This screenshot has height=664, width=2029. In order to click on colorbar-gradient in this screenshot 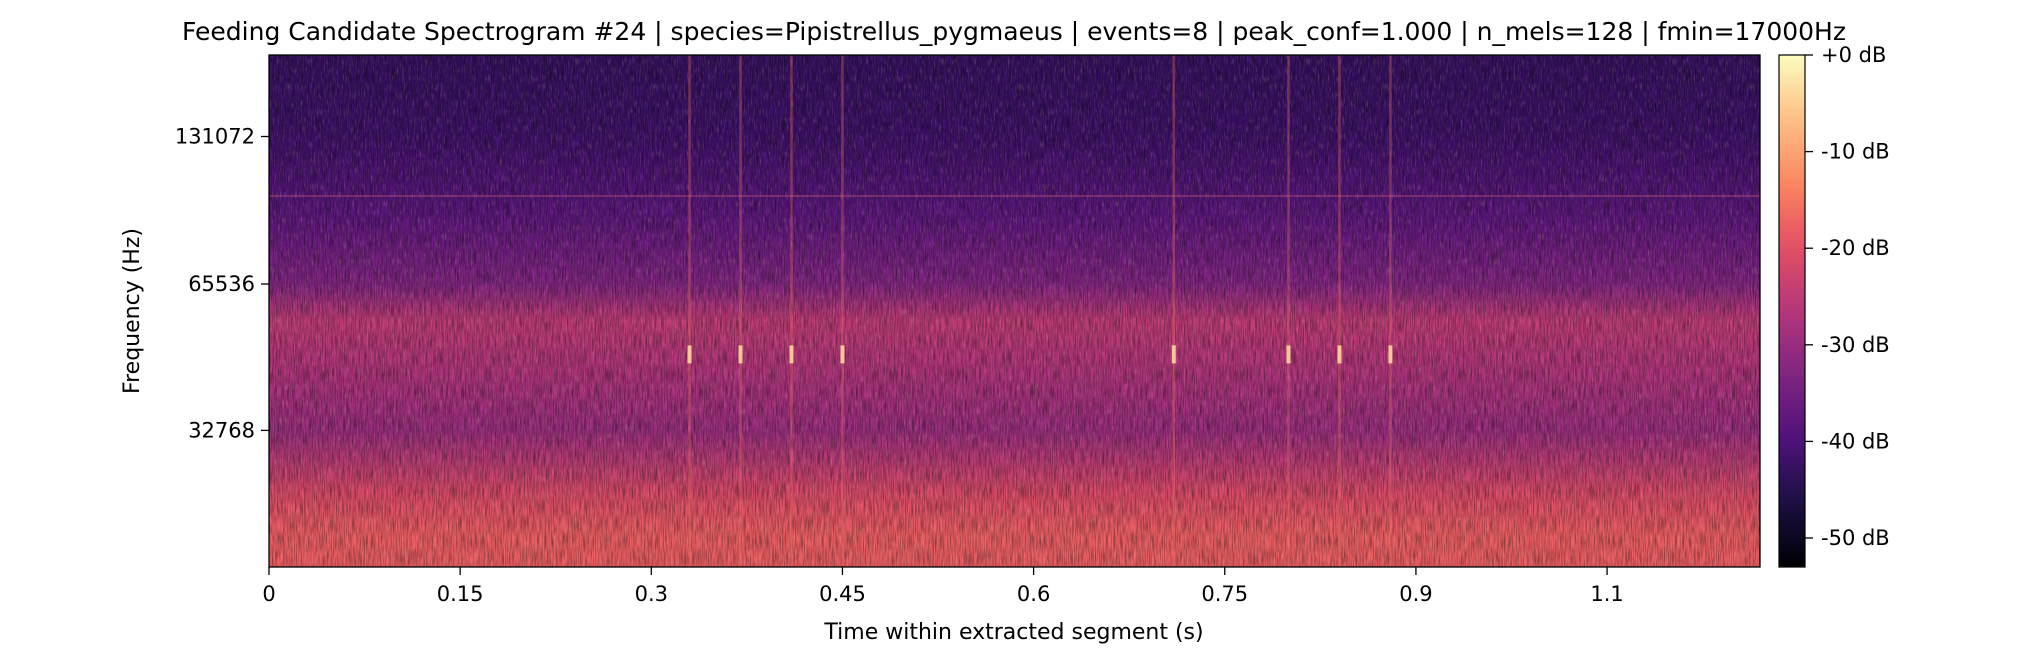, I will do `click(1792, 311)`.